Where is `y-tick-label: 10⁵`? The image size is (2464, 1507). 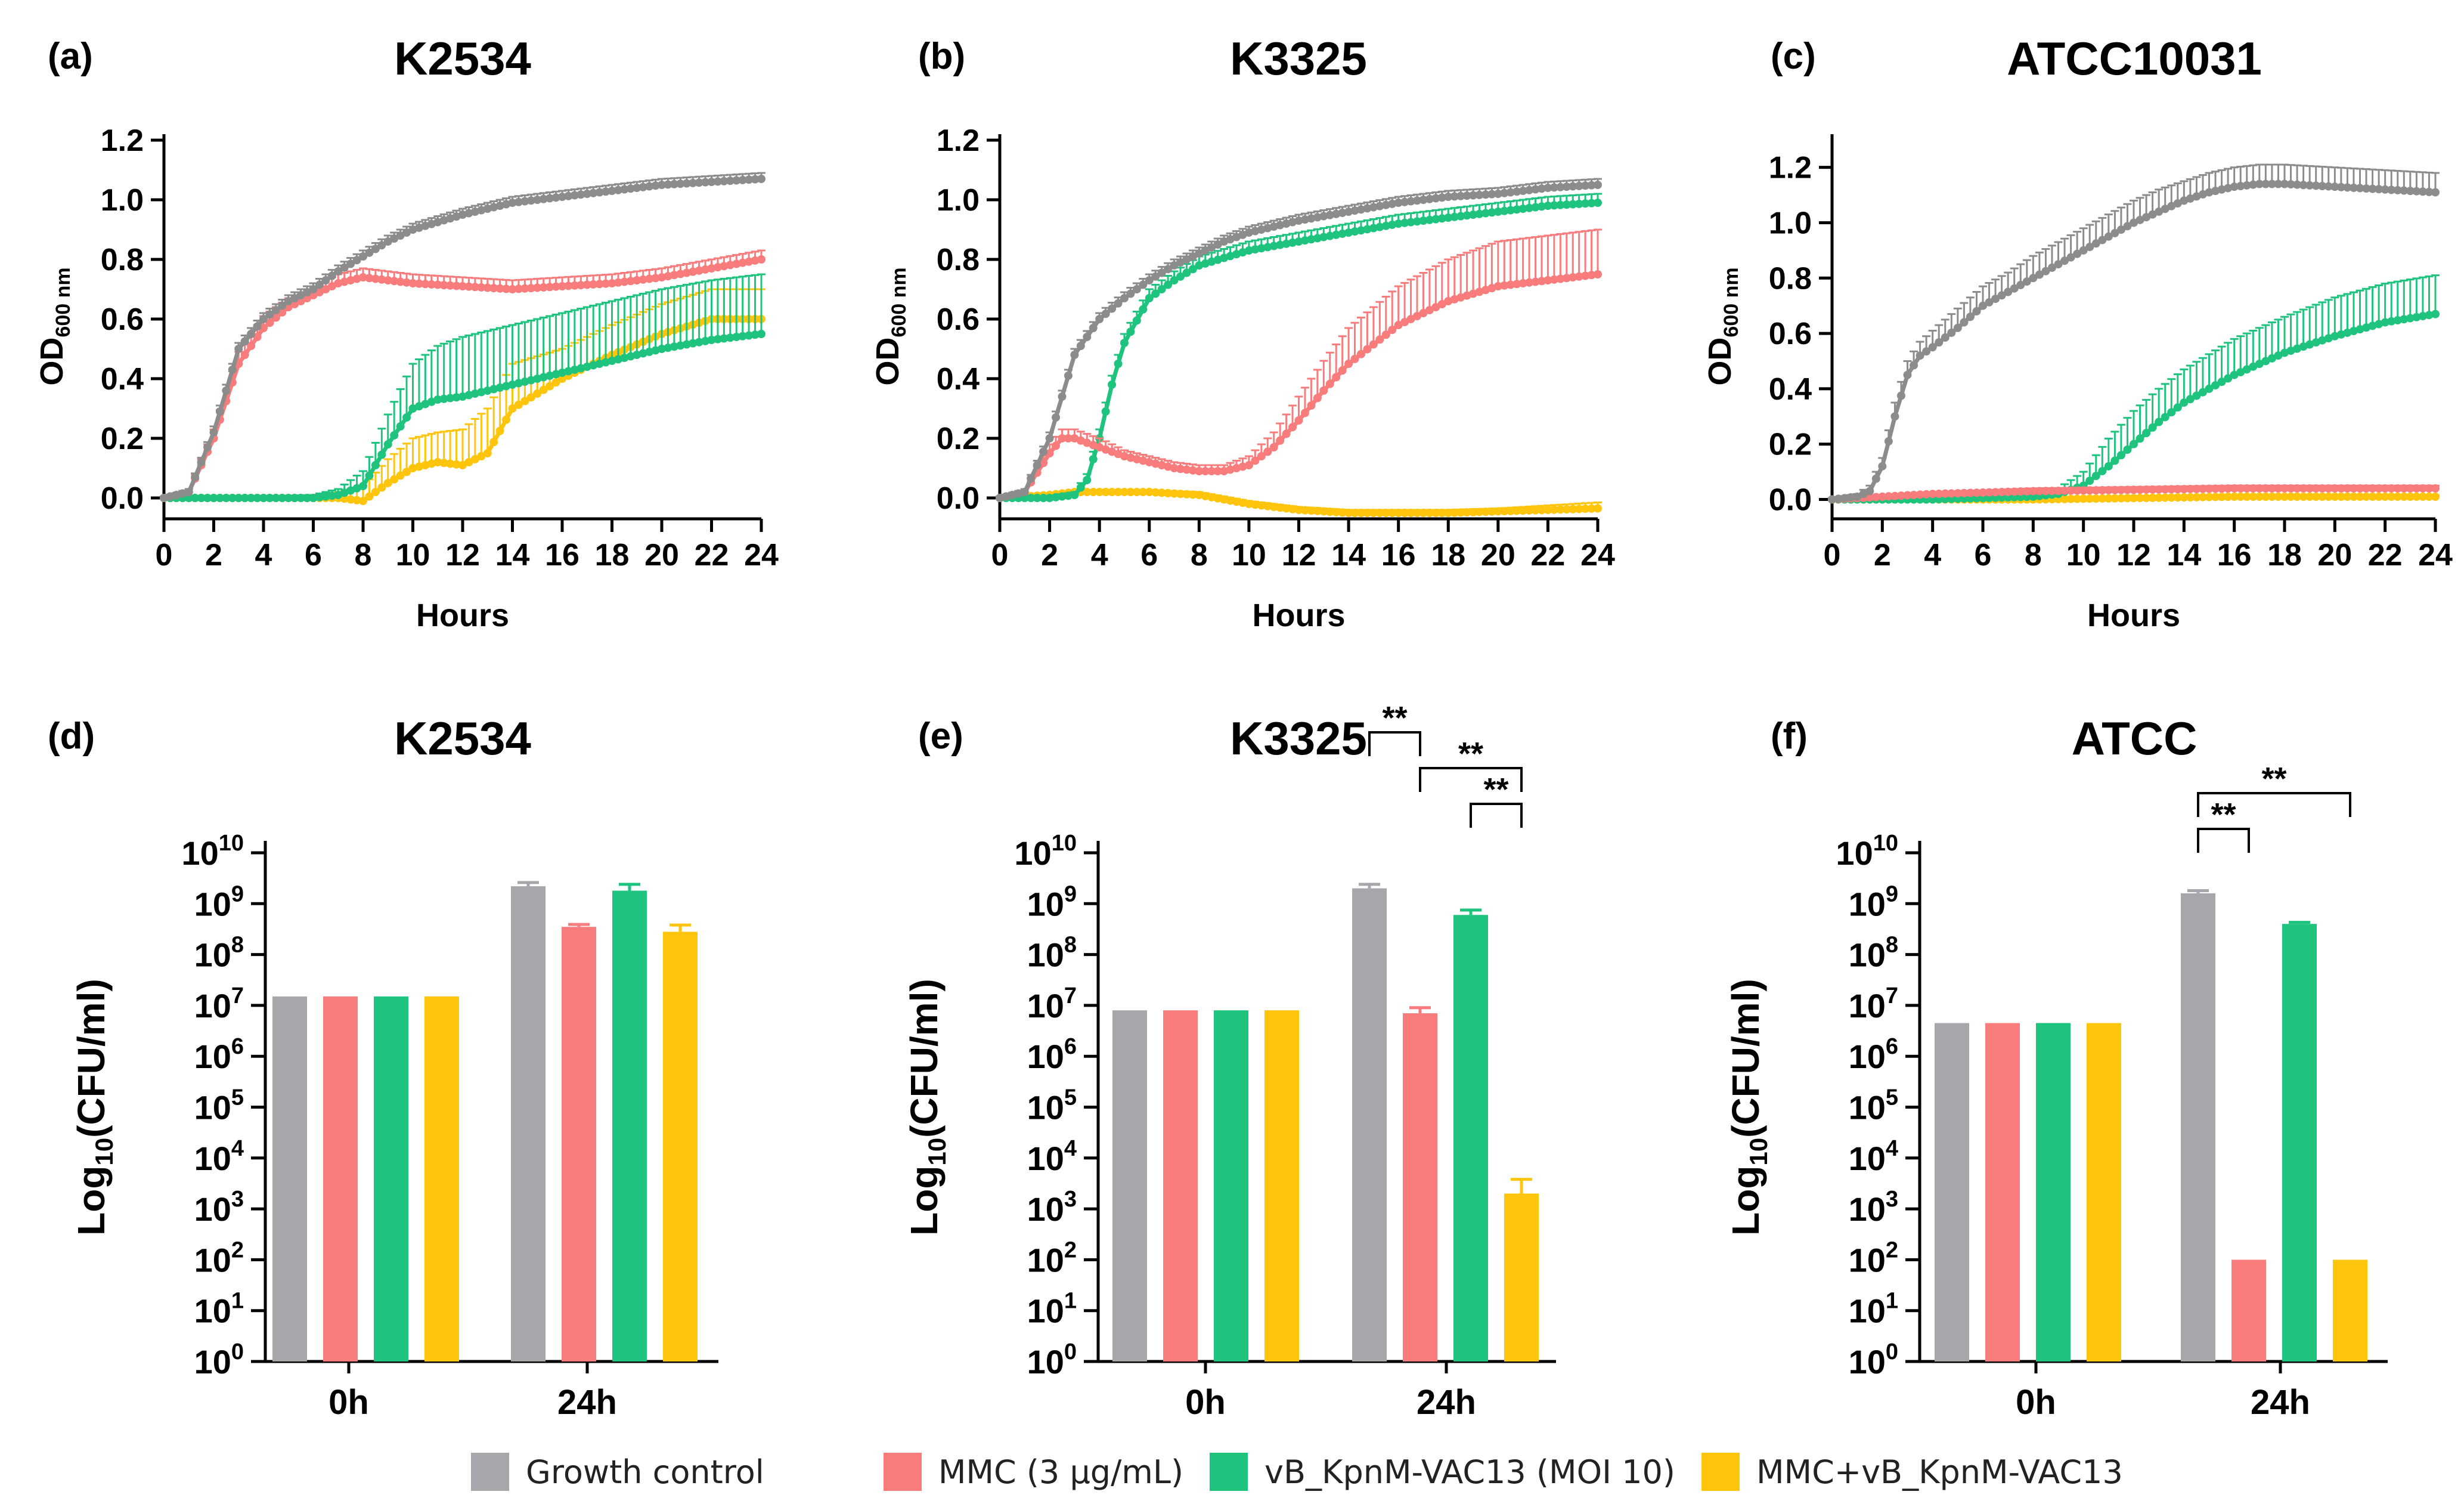 y-tick-label: 10⁵ is located at coordinates (1052, 1106).